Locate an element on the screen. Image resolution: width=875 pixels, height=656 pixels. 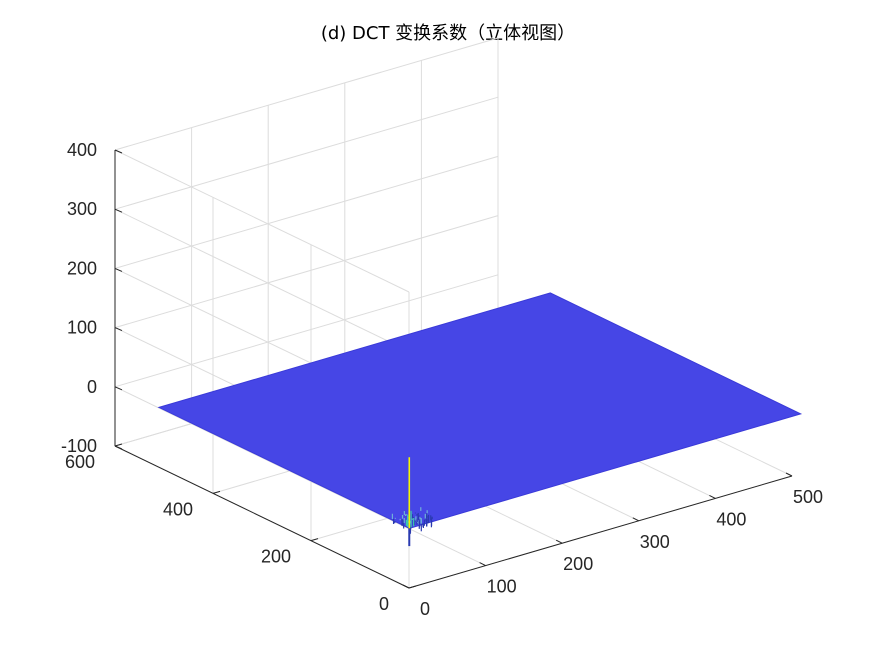
y-axis-line is located at coordinates (262, 517).